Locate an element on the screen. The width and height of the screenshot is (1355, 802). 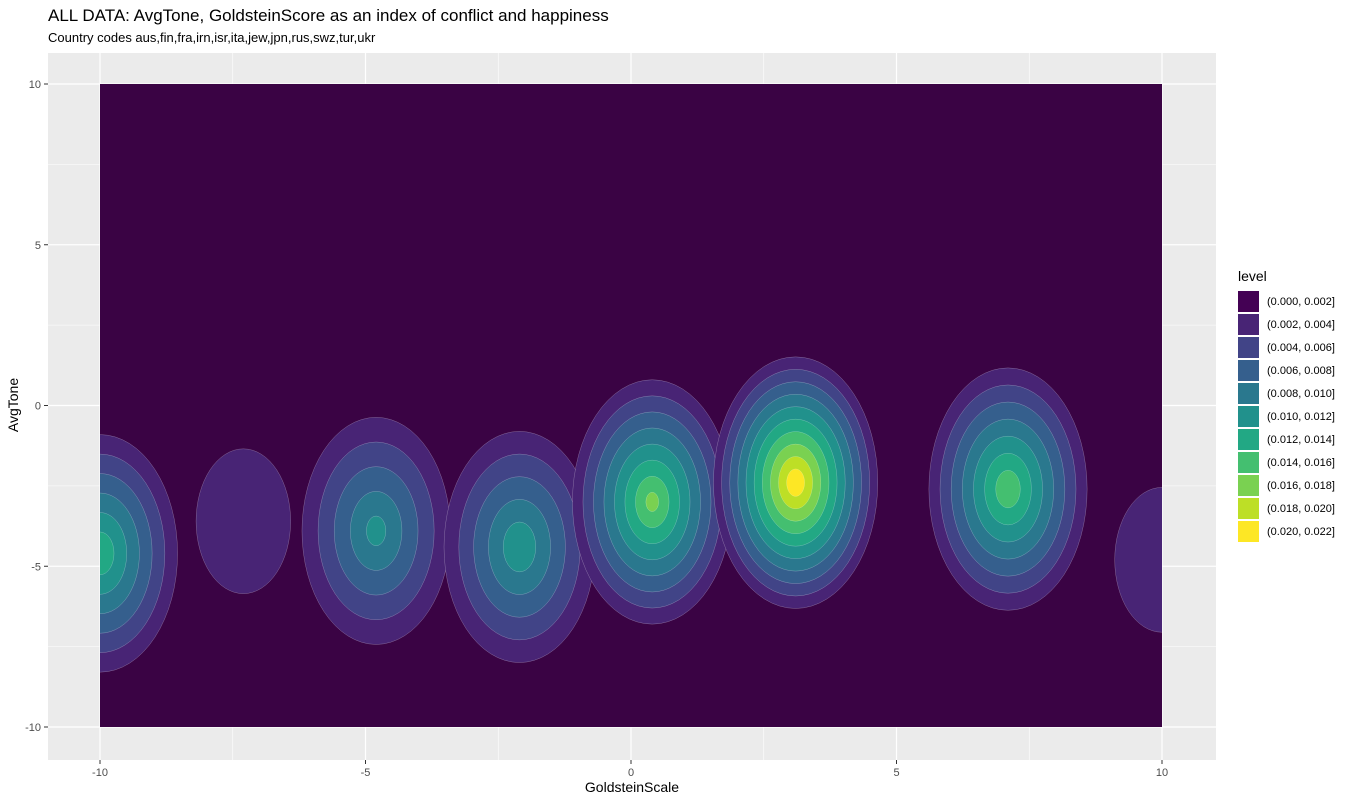
y-tick-label: -10 is located at coordinates (33, 728).